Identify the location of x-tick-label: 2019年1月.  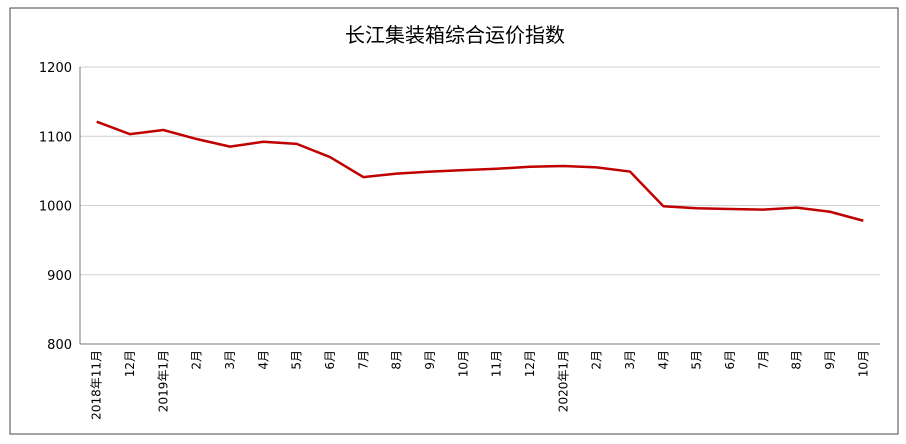
(163, 381).